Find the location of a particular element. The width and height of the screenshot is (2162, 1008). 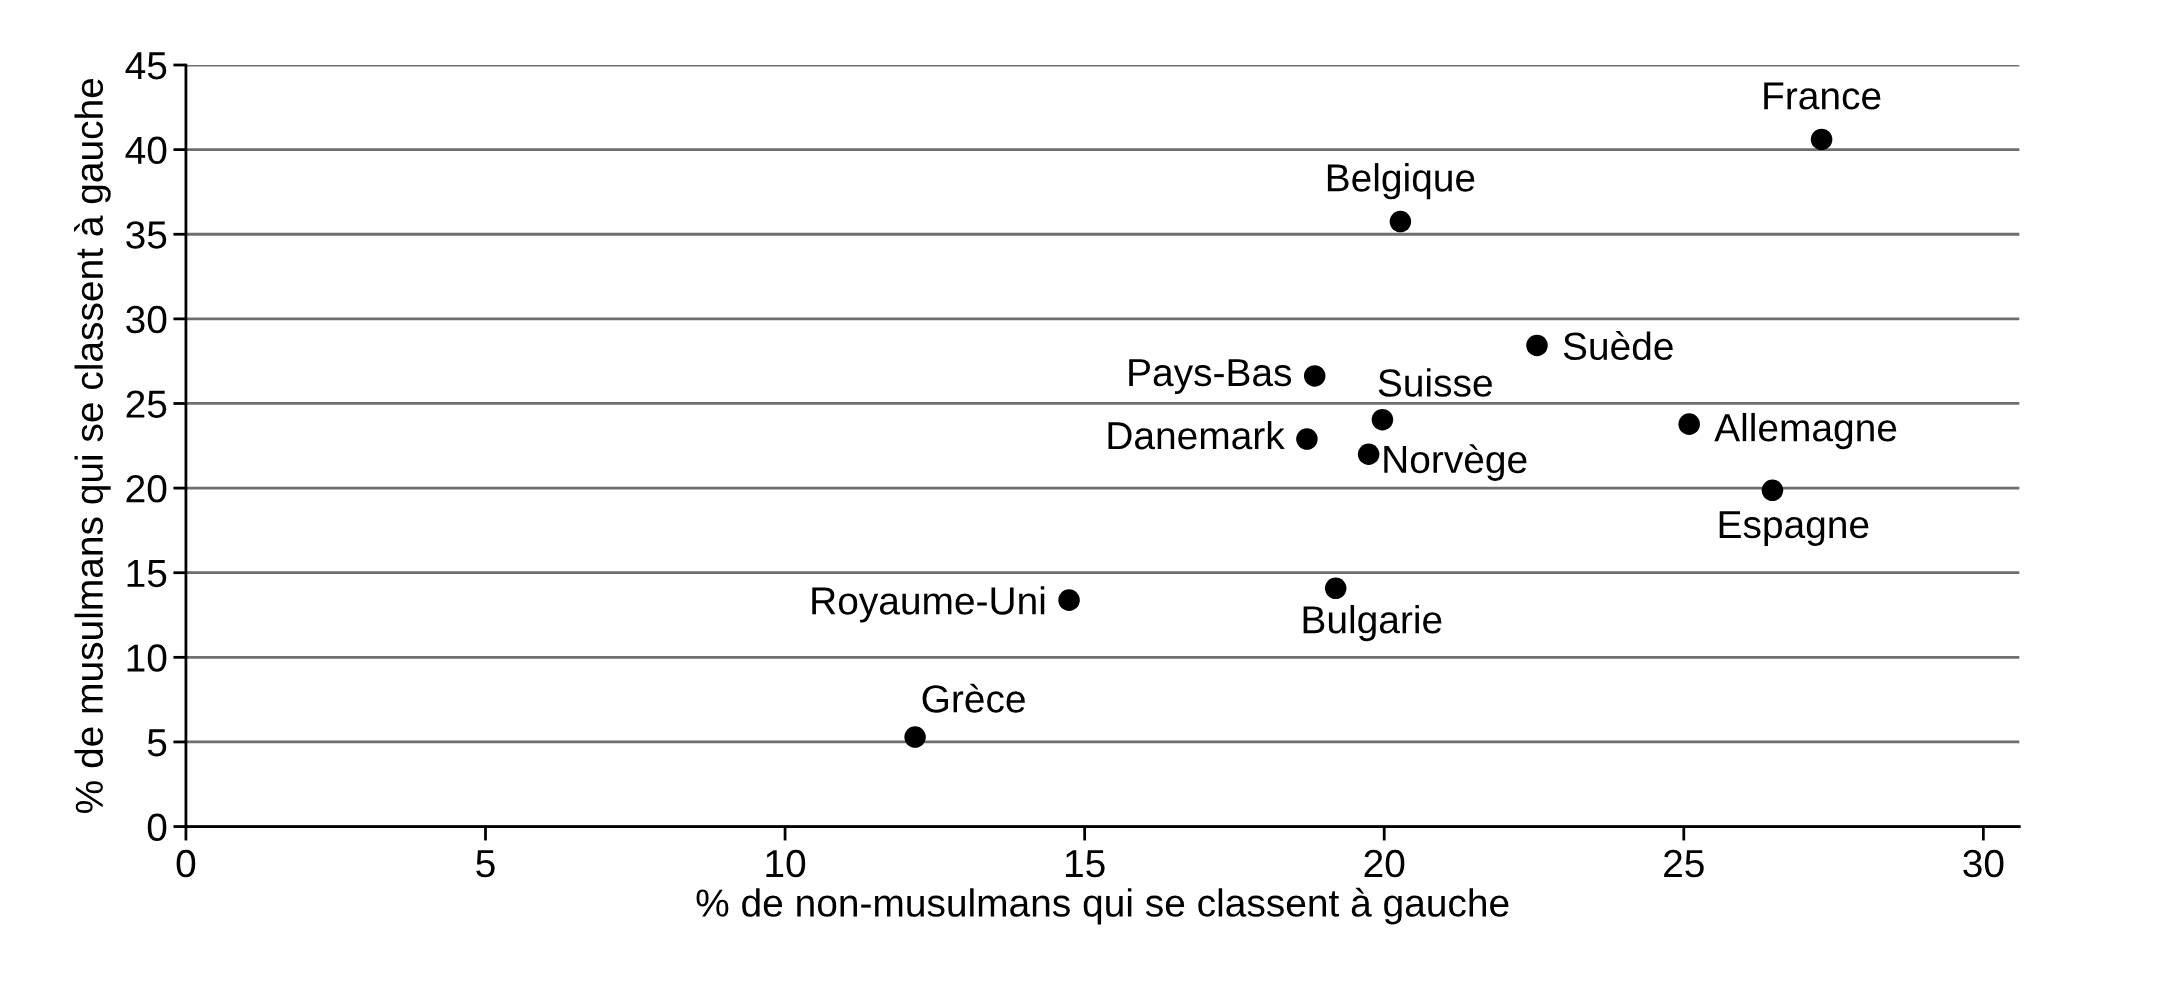

y-tick-label: 20 is located at coordinates (146, 489).